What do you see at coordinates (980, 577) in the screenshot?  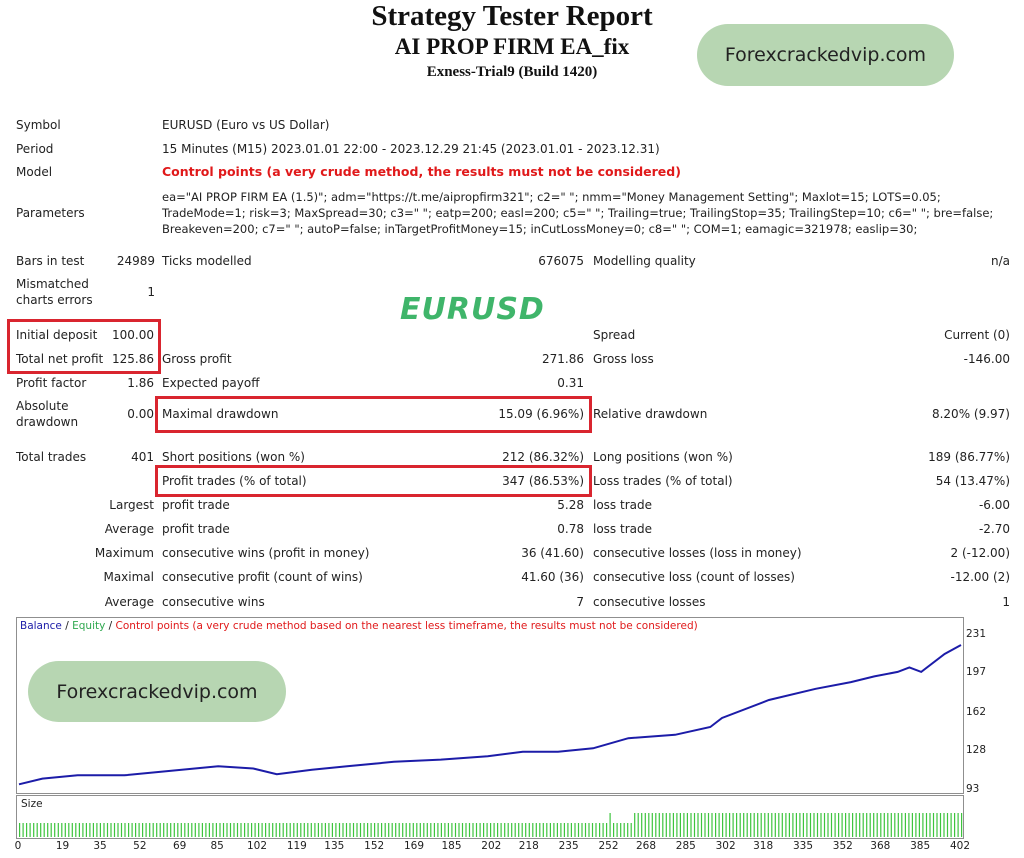 I see `max-consecutive-loss-value: -12.00 (2)` at bounding box center [980, 577].